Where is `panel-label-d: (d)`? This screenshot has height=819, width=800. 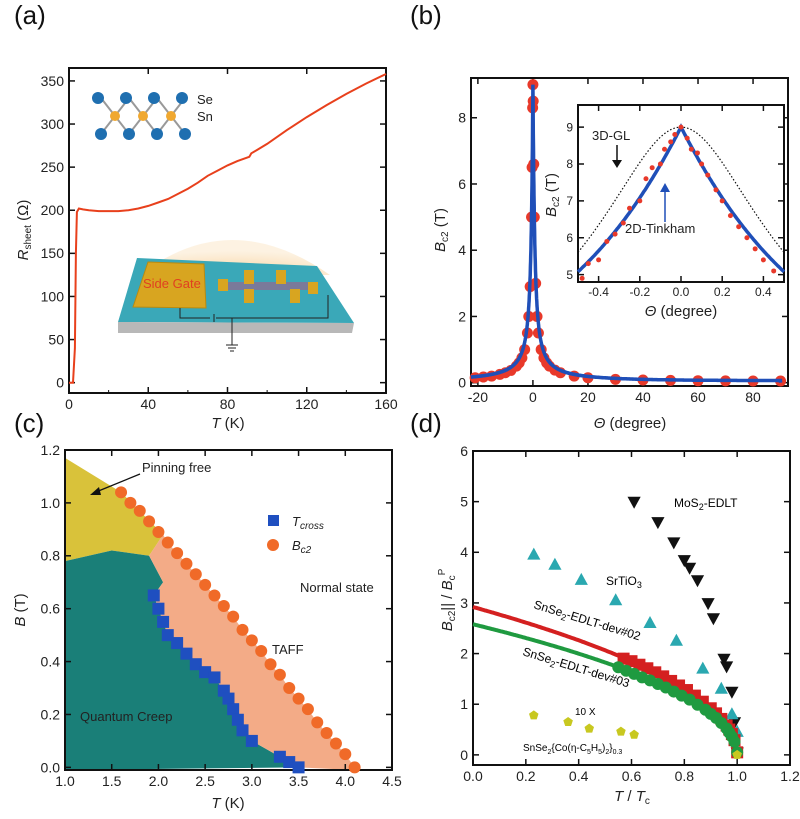
panel-label-d: (d) is located at coordinates (426, 423).